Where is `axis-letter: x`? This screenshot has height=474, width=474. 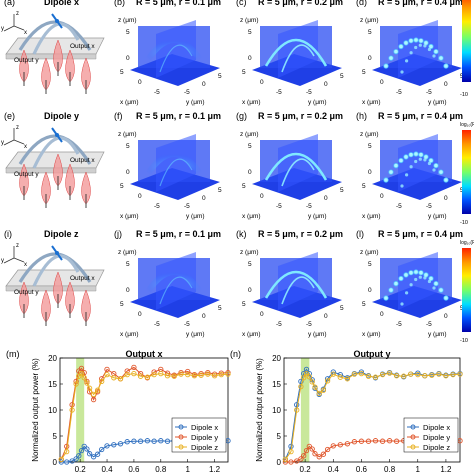
axis-letter: x is located at coordinates (25, 33).